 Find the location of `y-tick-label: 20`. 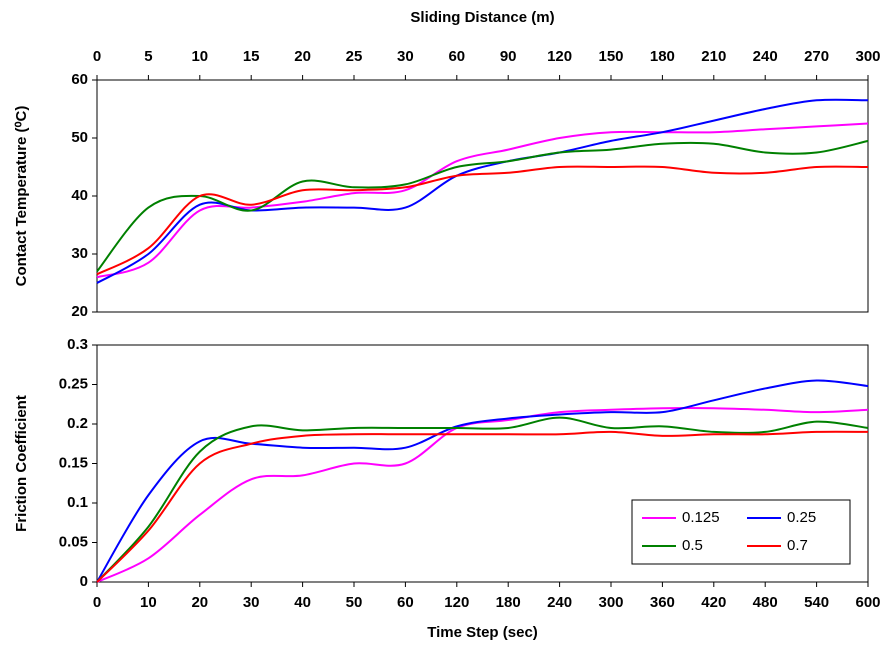

y-tick-label: 20 is located at coordinates (79, 311).